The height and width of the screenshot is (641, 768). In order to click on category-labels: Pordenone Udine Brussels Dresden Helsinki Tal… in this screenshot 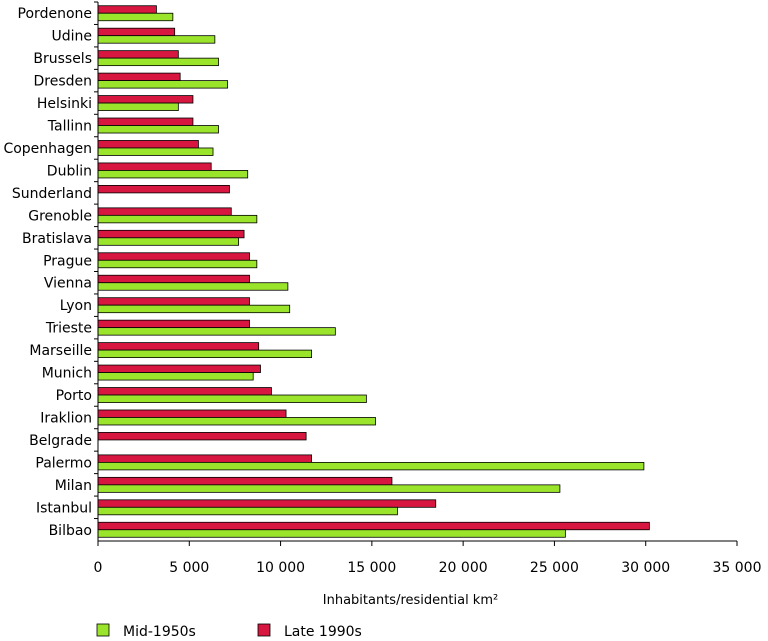, I will do `click(50, 270)`.